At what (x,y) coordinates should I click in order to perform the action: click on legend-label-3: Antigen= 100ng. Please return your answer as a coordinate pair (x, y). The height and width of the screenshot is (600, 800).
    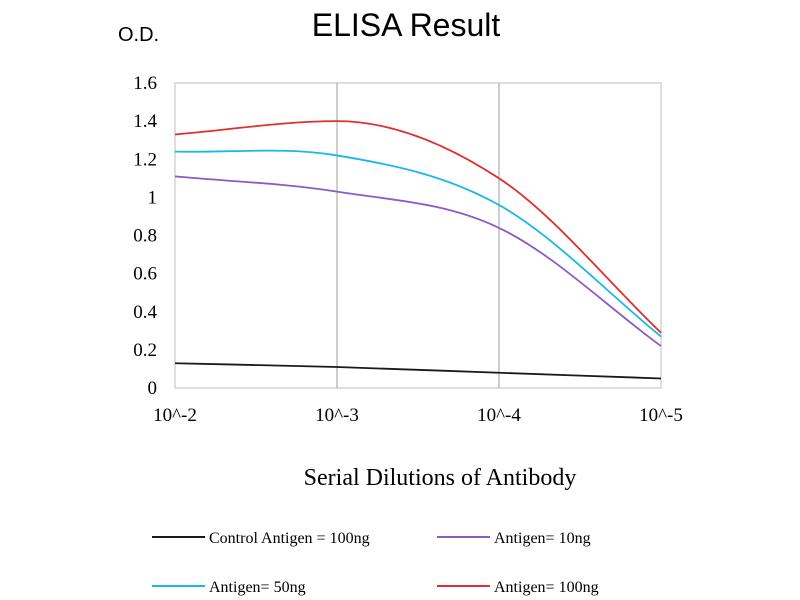
    Looking at the image, I should click on (546, 587).